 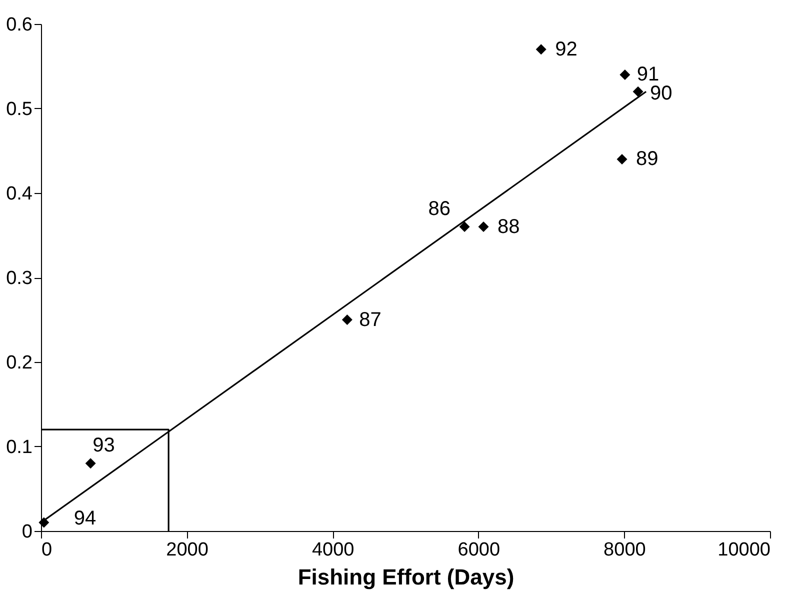 What do you see at coordinates (509, 227) in the screenshot?
I see `annotation: 88` at bounding box center [509, 227].